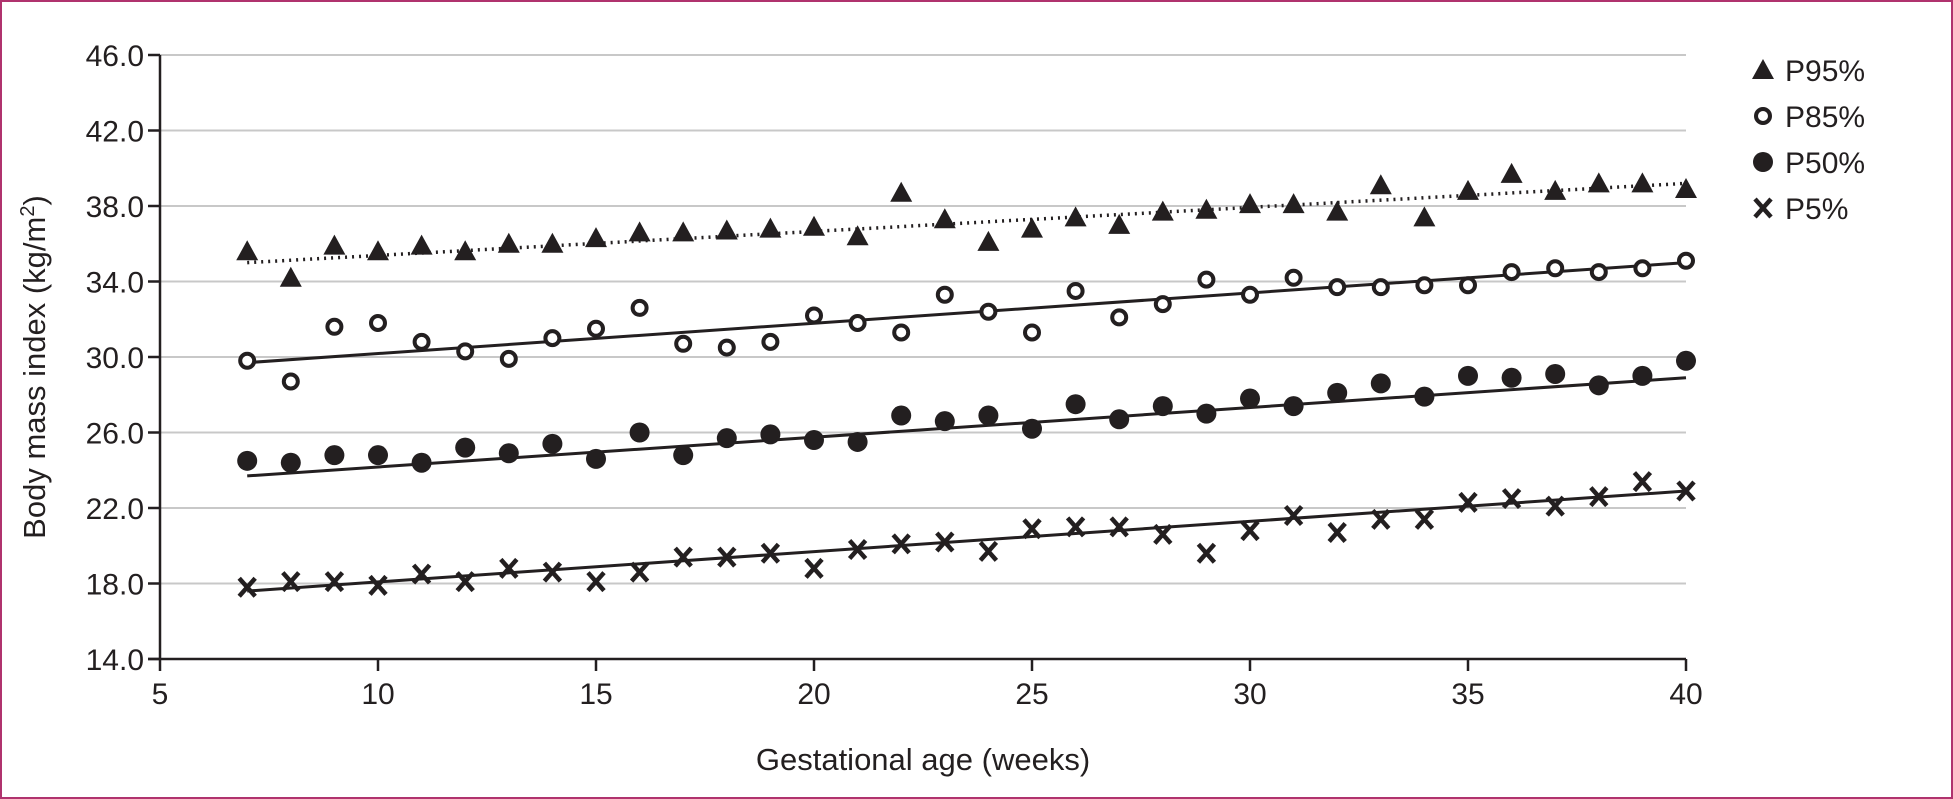 Image resolution: width=1953 pixels, height=799 pixels. What do you see at coordinates (115, 509) in the screenshot?
I see `y-tick-label: 22.0` at bounding box center [115, 509].